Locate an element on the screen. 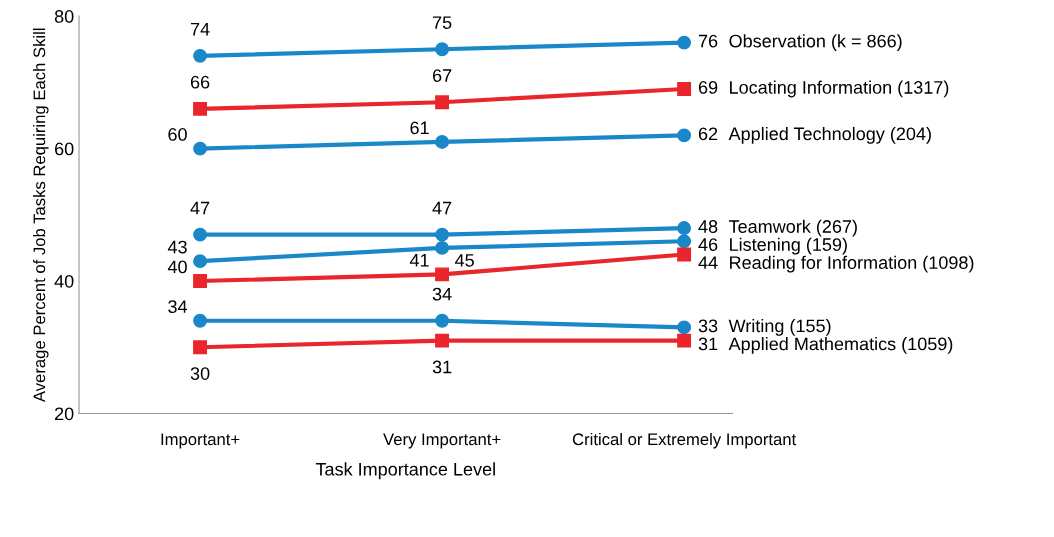  y-axis-title: Average Percent of Job Tasks Requiring Each Skill is located at coordinates (41, 215).